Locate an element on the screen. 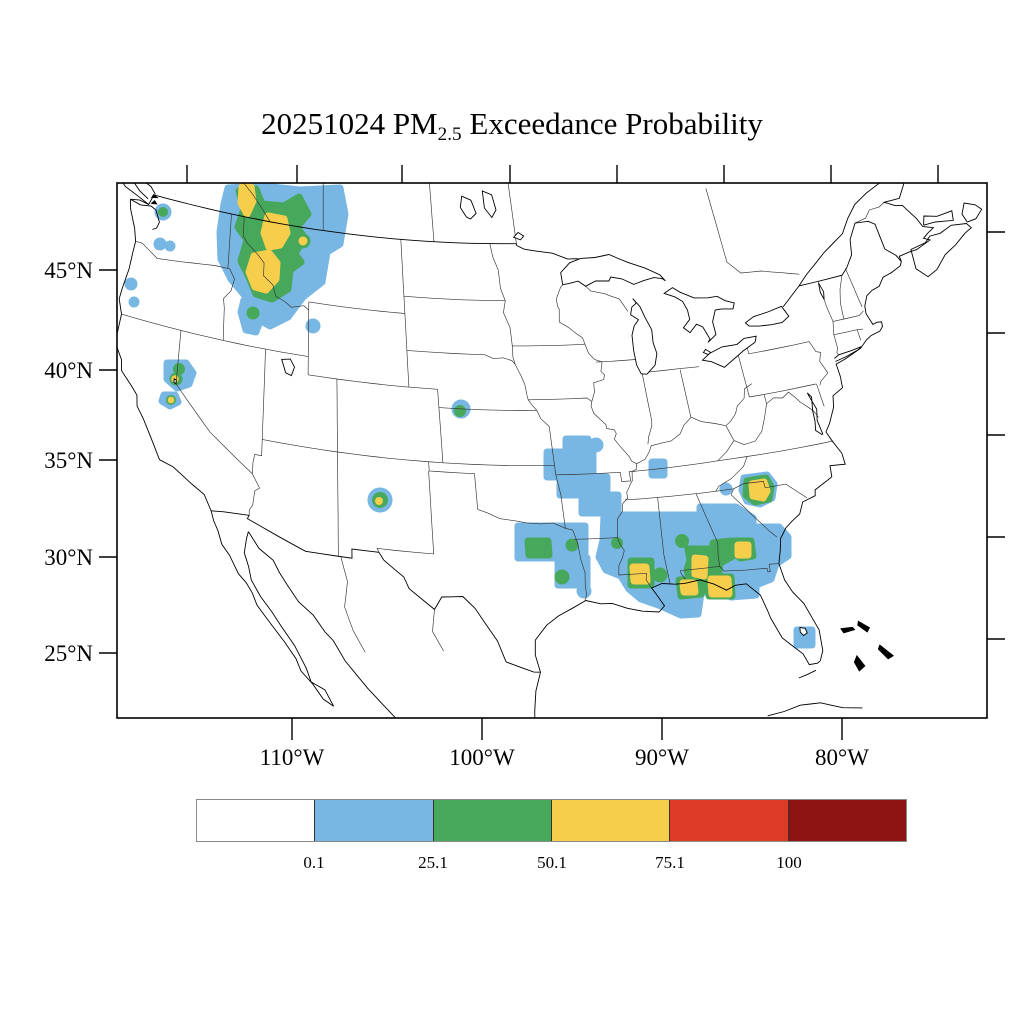 The height and width of the screenshot is (1024, 1024). colorbar-label: 0.1 is located at coordinates (314, 862).